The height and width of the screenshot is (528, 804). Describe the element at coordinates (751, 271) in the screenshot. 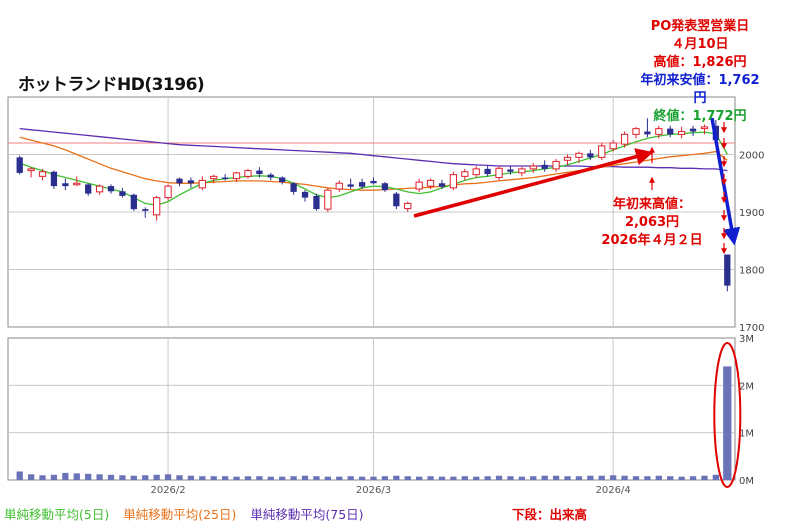

I see `price-y-tick-label: 1800` at that location.